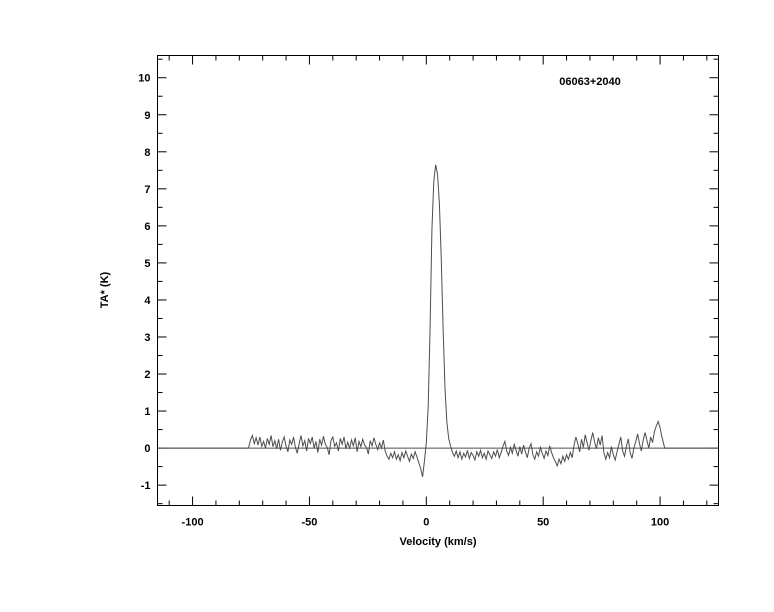 The width and height of the screenshot is (774, 612). I want to click on y-tick-label: -1, so click(146, 486).